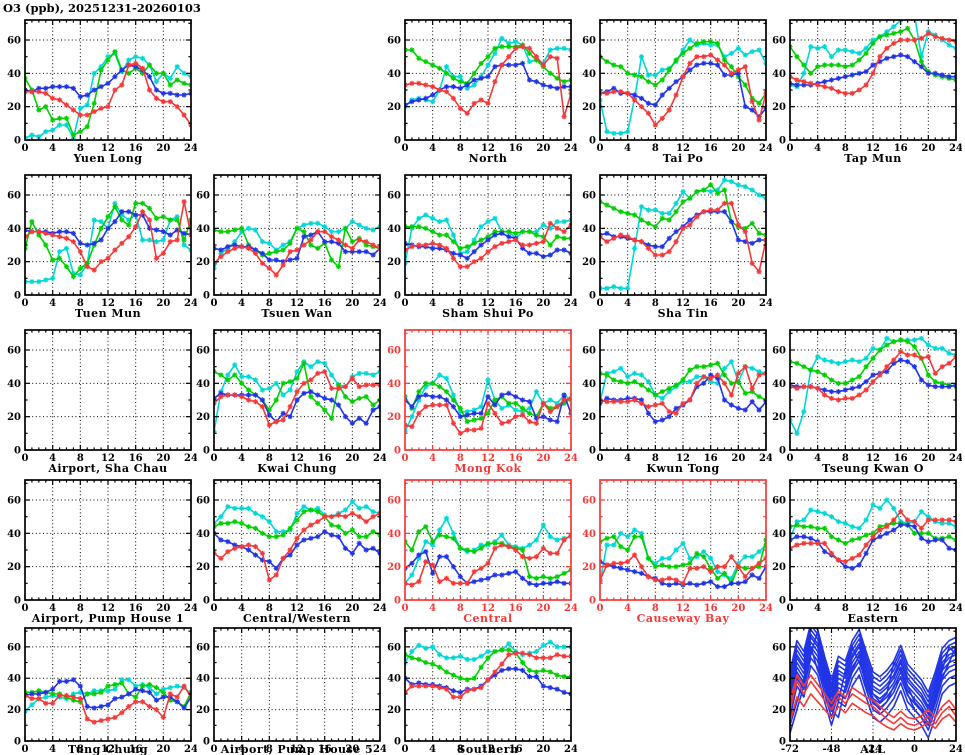  What do you see at coordinates (872, 618) in the screenshot?
I see `chart-title: Eastern` at bounding box center [872, 618].